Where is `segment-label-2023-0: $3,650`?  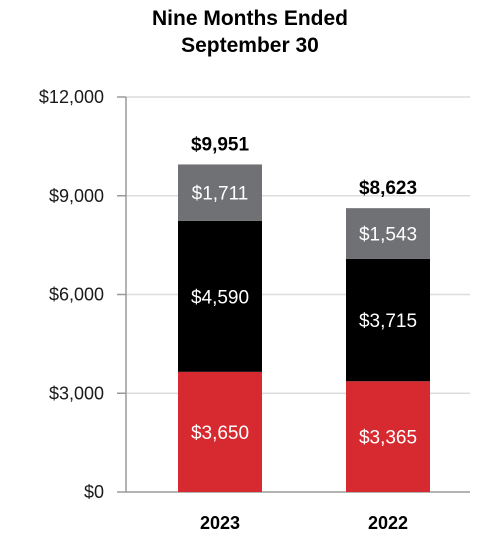
segment-label-2023-0: $3,650 is located at coordinates (220, 433).